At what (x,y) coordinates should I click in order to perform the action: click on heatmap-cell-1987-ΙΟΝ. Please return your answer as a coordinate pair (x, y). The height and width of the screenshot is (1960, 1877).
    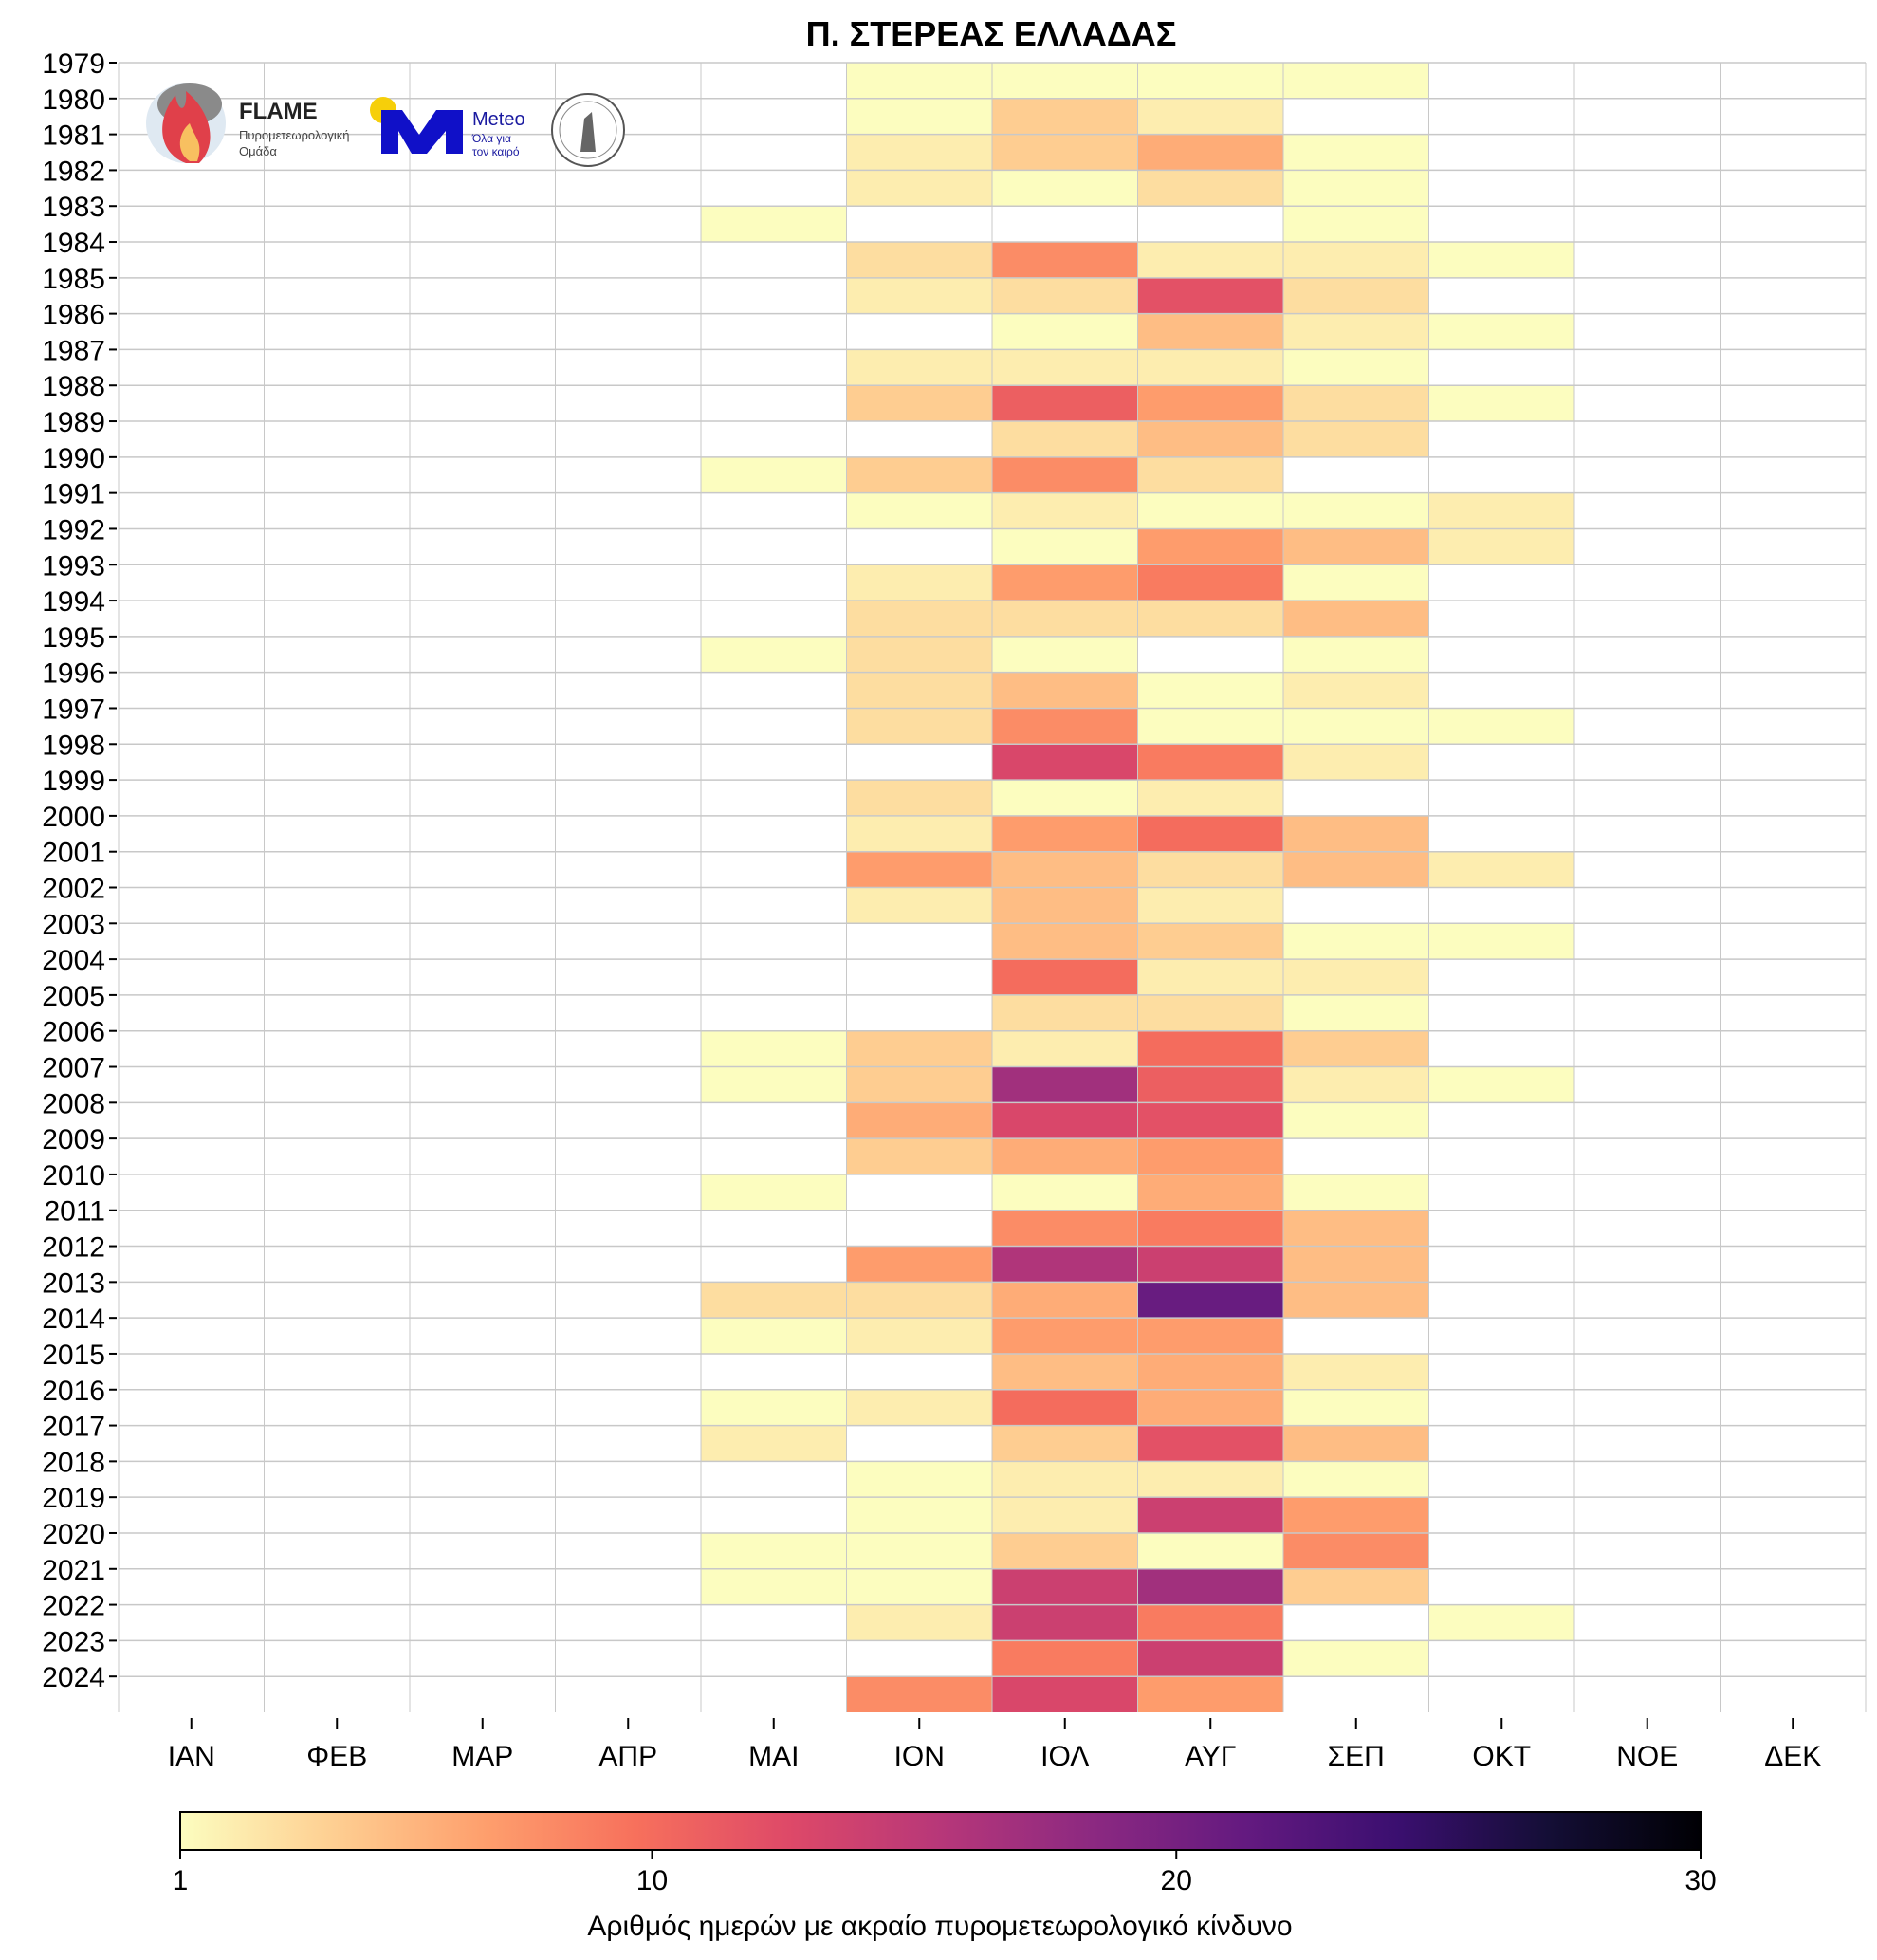
    Looking at the image, I should click on (919, 368).